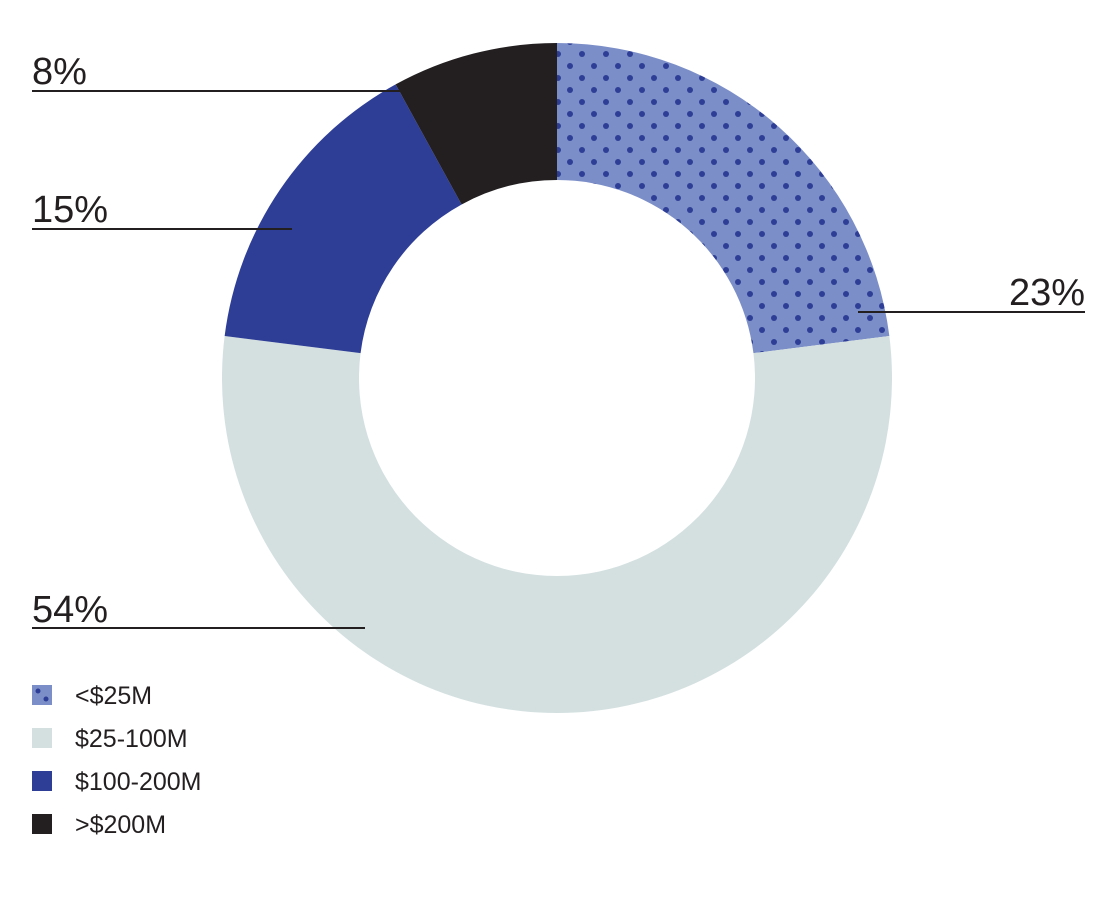 The width and height of the screenshot is (1115, 920). I want to click on legend: <$25M $25-100M $100-200M >$200M, so click(116, 760).